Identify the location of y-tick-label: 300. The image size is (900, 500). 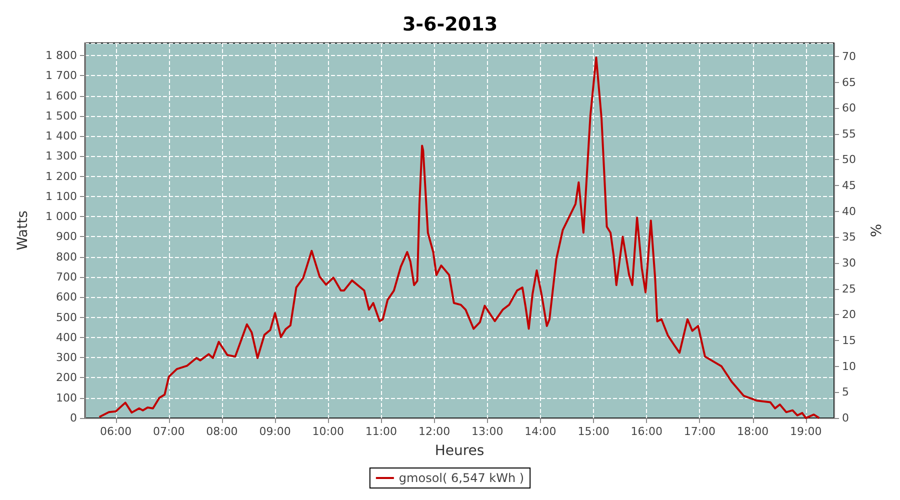
(66, 357).